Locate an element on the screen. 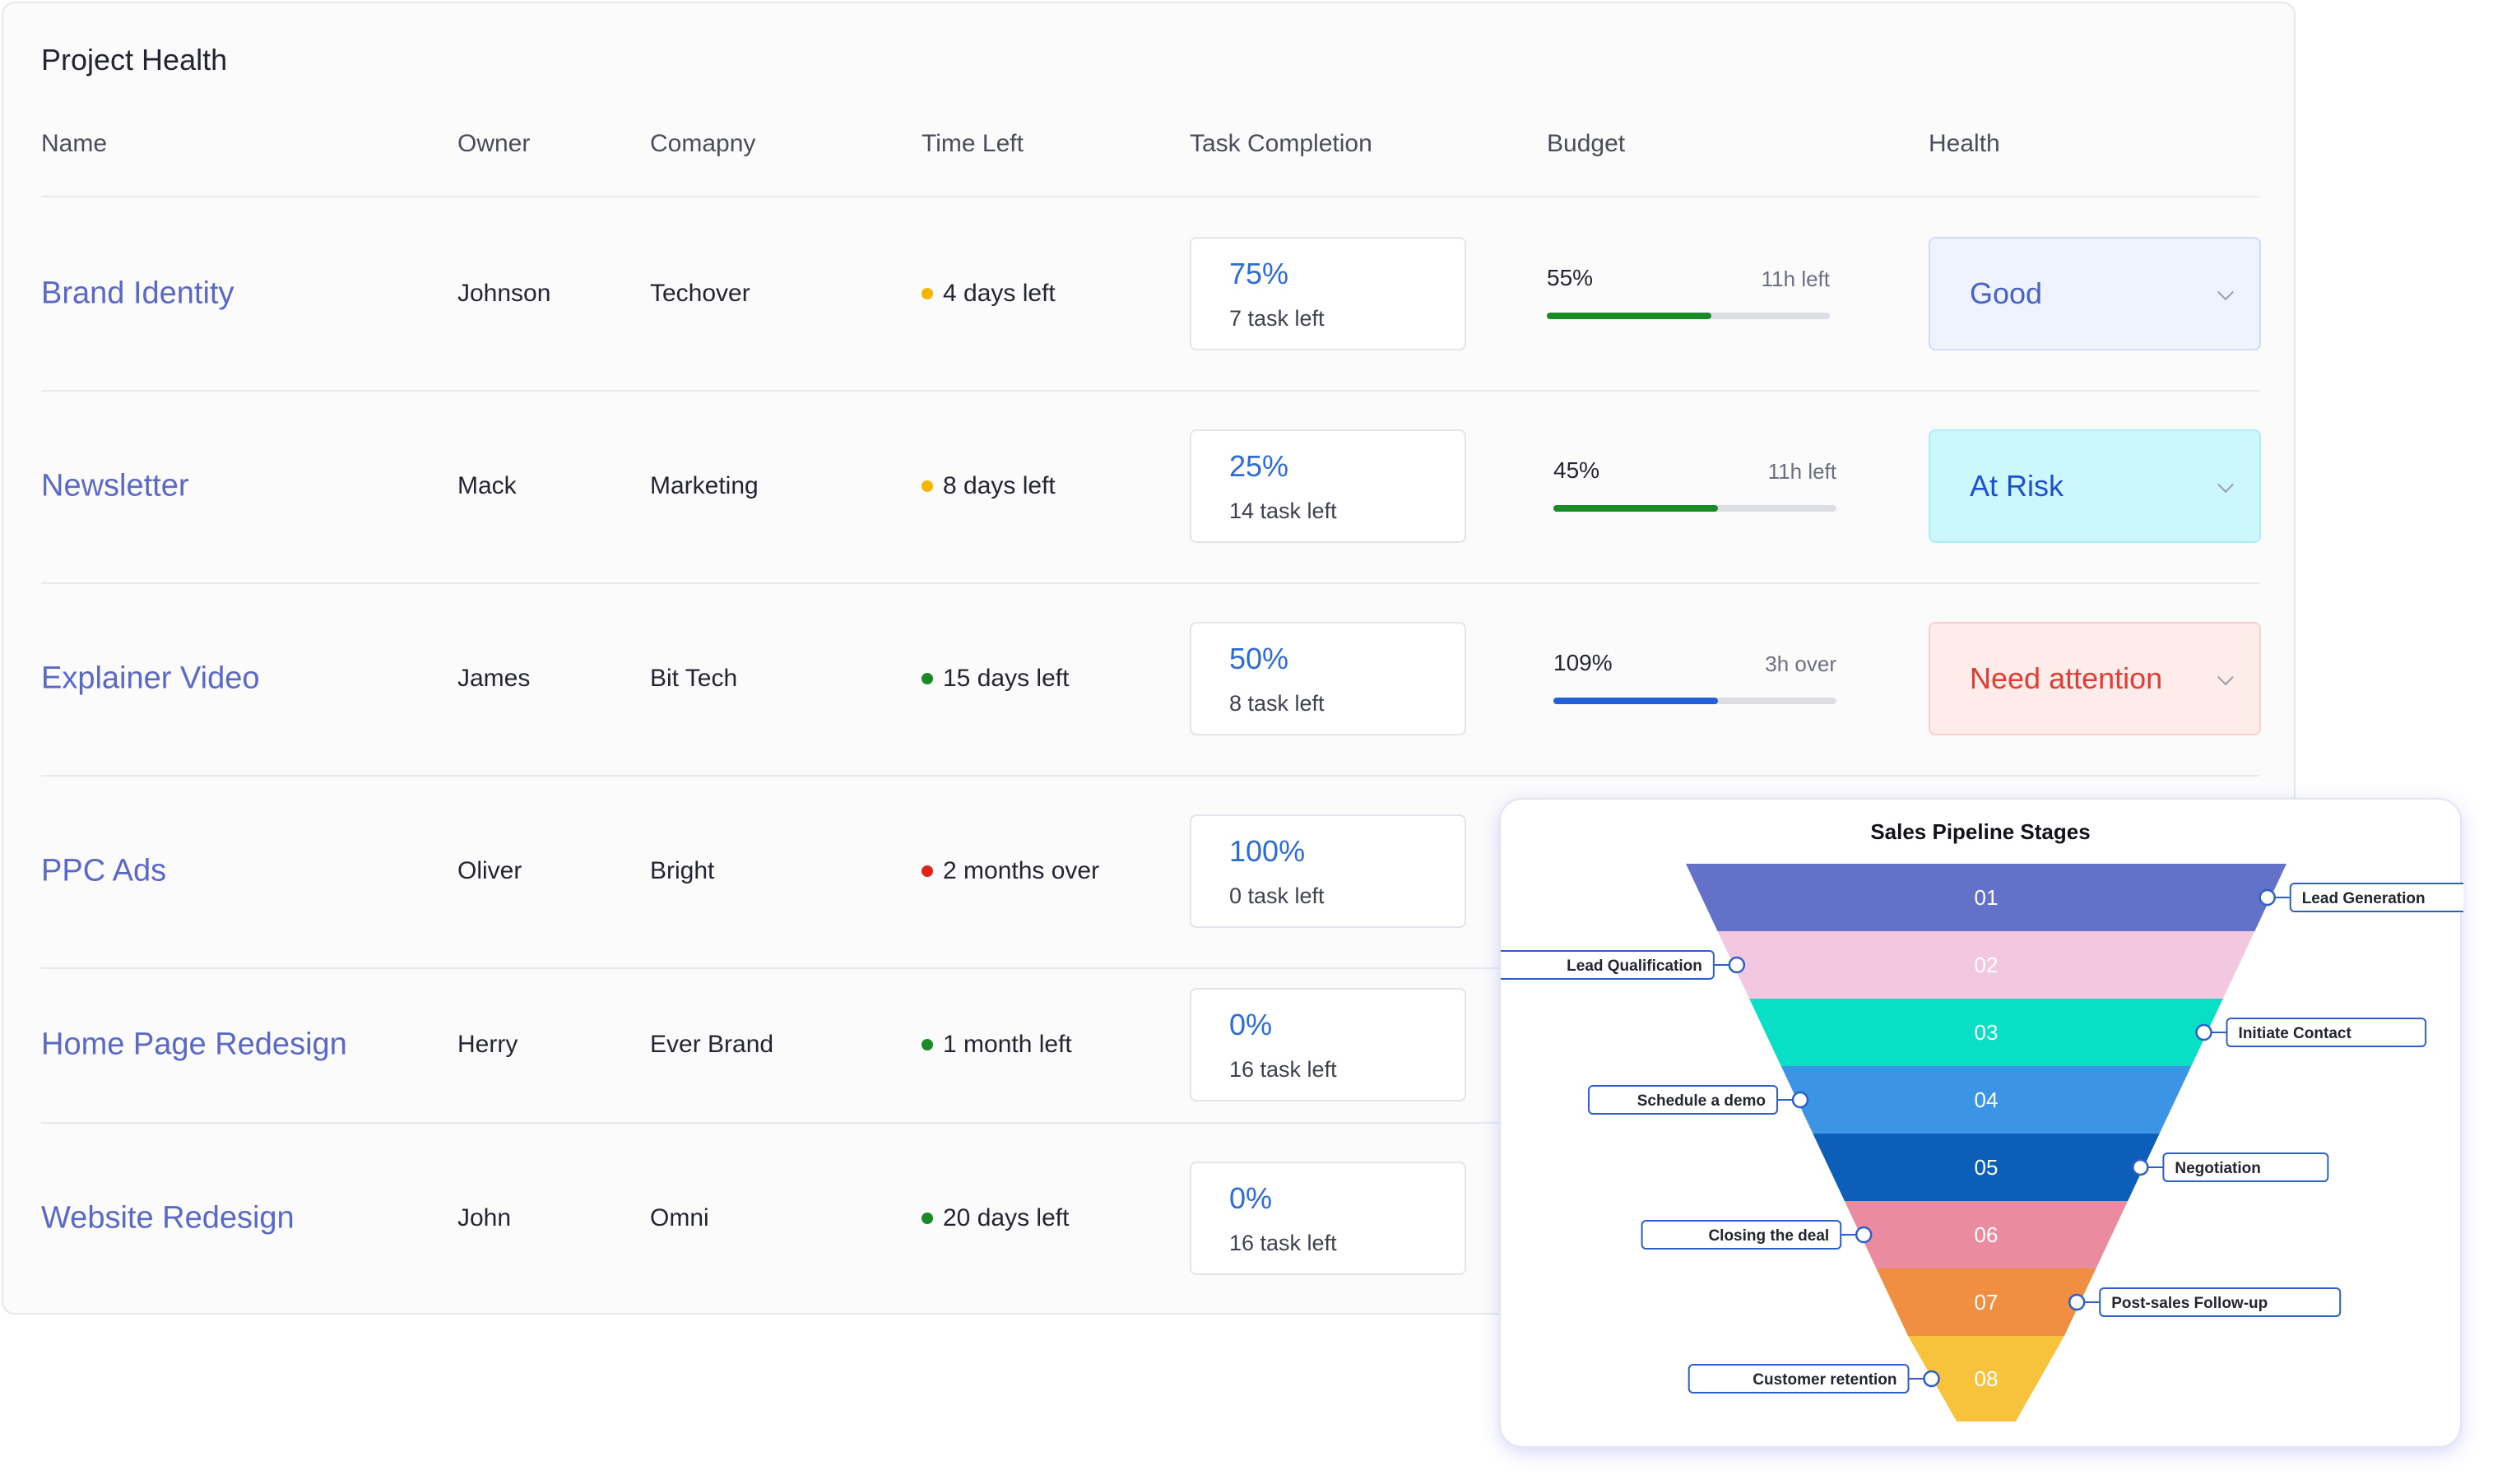 The image size is (2493, 1484). owner-name: James is located at coordinates (494, 678).